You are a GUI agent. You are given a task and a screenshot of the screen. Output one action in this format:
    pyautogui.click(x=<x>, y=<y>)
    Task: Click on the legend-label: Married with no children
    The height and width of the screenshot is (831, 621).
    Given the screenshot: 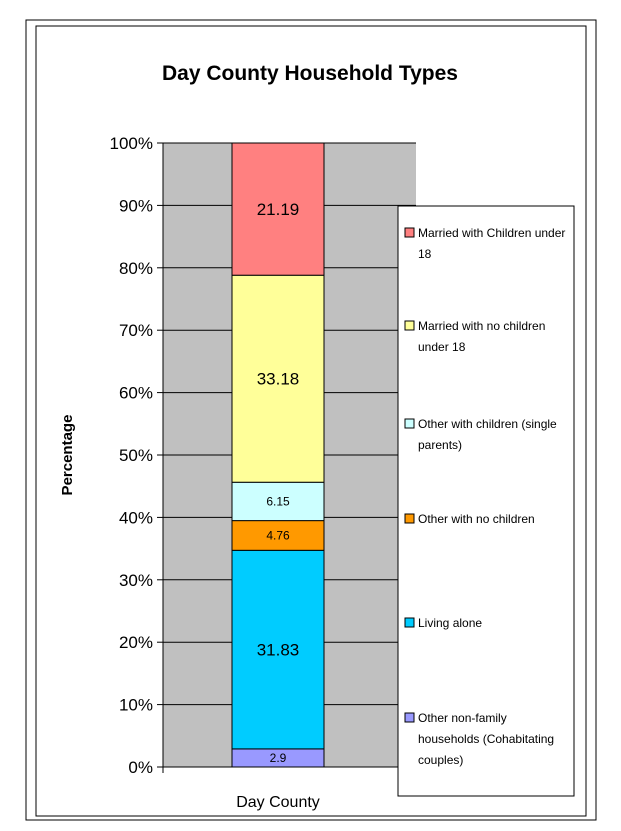 What is the action you would take?
    pyautogui.click(x=481, y=326)
    